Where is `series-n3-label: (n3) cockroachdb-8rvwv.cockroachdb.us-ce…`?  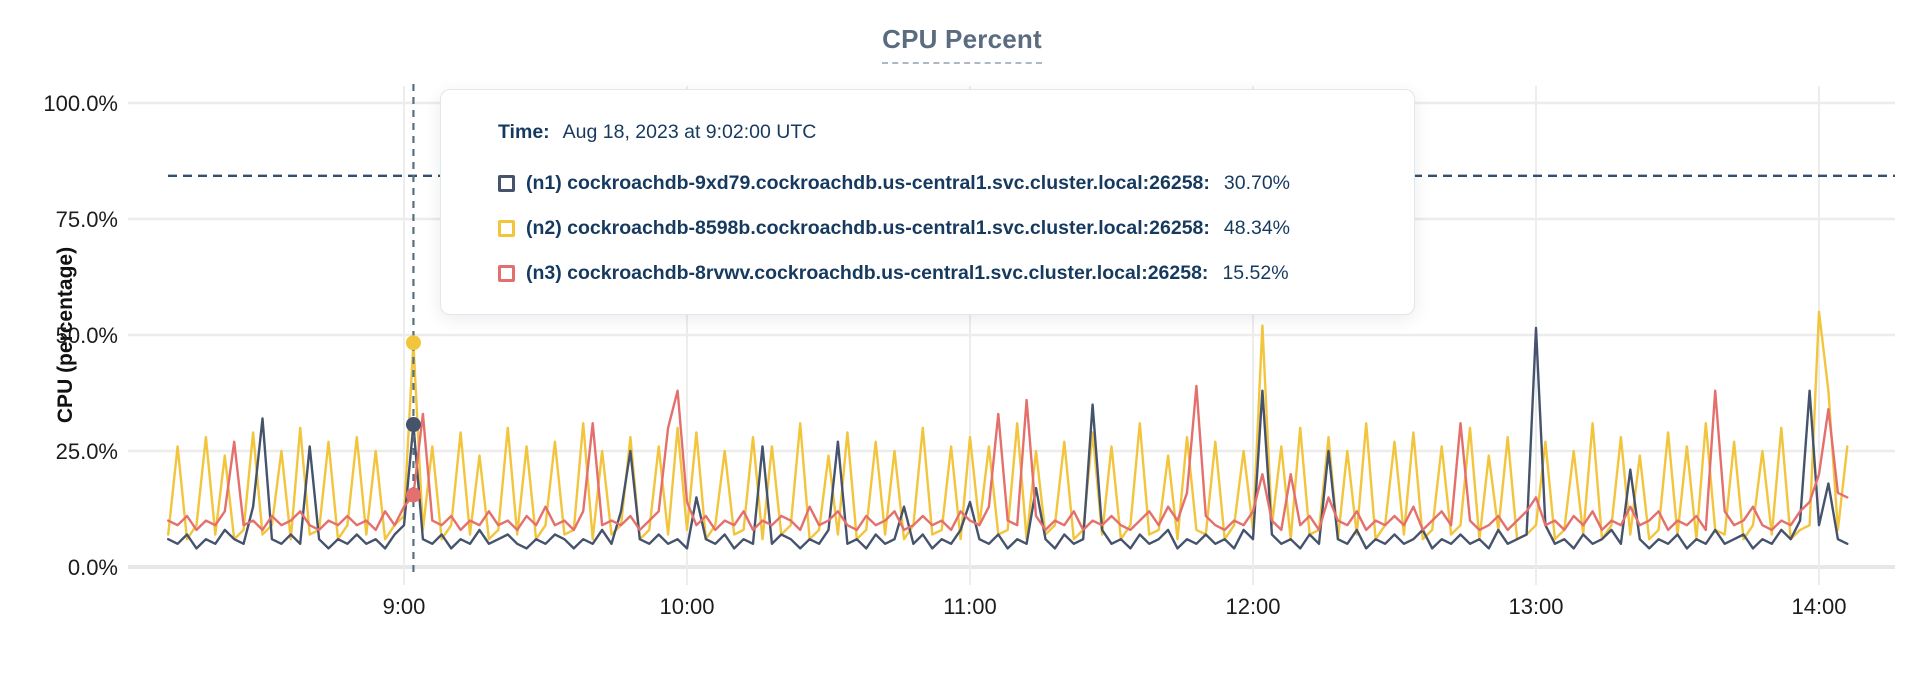
series-n3-label: (n3) cockroachdb-8rvwv.cockroachdb.us-ce… is located at coordinates (867, 272).